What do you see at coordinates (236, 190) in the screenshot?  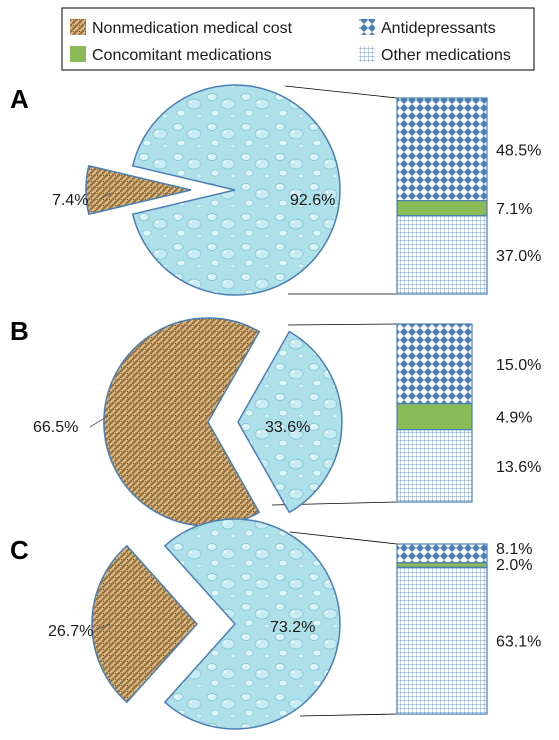 I see `panel-a-pie-slice-medications` at bounding box center [236, 190].